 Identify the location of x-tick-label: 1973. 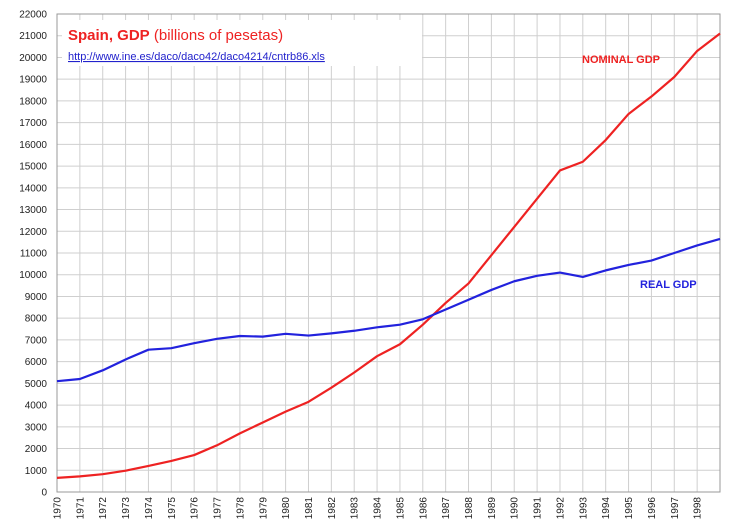
(126, 508).